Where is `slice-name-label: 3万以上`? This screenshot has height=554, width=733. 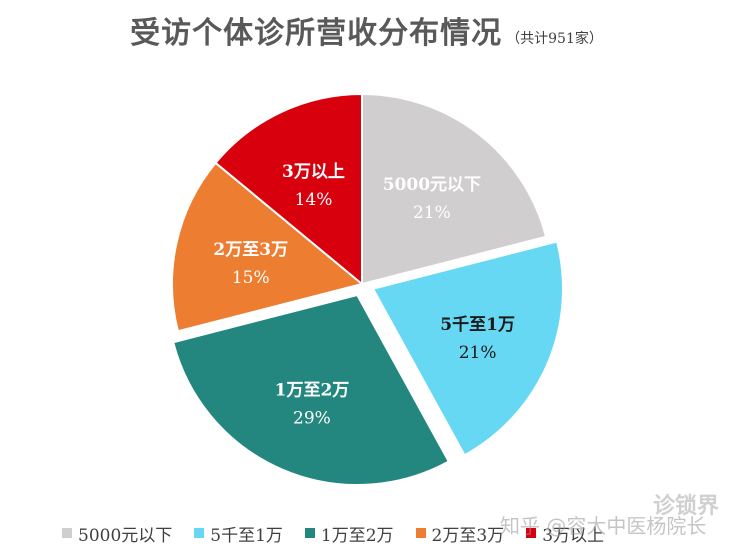 slice-name-label: 3万以上 is located at coordinates (313, 172).